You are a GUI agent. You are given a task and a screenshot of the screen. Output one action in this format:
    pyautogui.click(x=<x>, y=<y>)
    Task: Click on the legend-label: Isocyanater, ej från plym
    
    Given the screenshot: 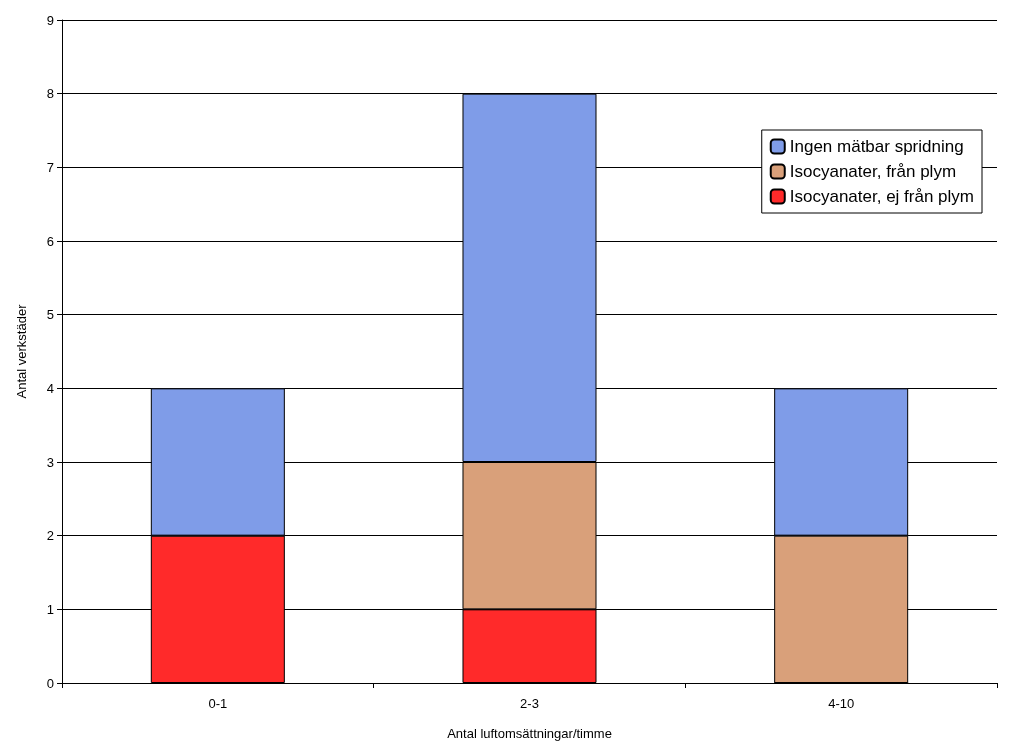 What is the action you would take?
    pyautogui.click(x=882, y=196)
    